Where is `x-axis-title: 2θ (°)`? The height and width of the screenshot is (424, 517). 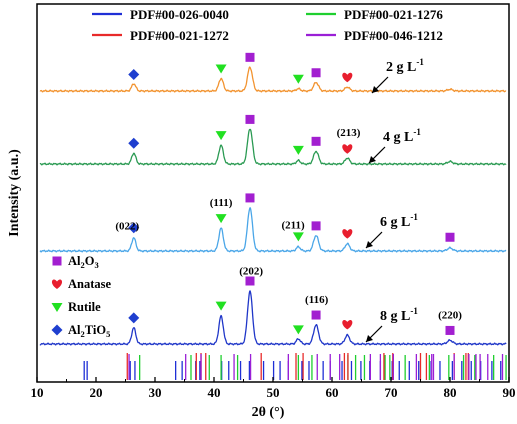 x-axis-title: 2θ (°) is located at coordinates (268, 412).